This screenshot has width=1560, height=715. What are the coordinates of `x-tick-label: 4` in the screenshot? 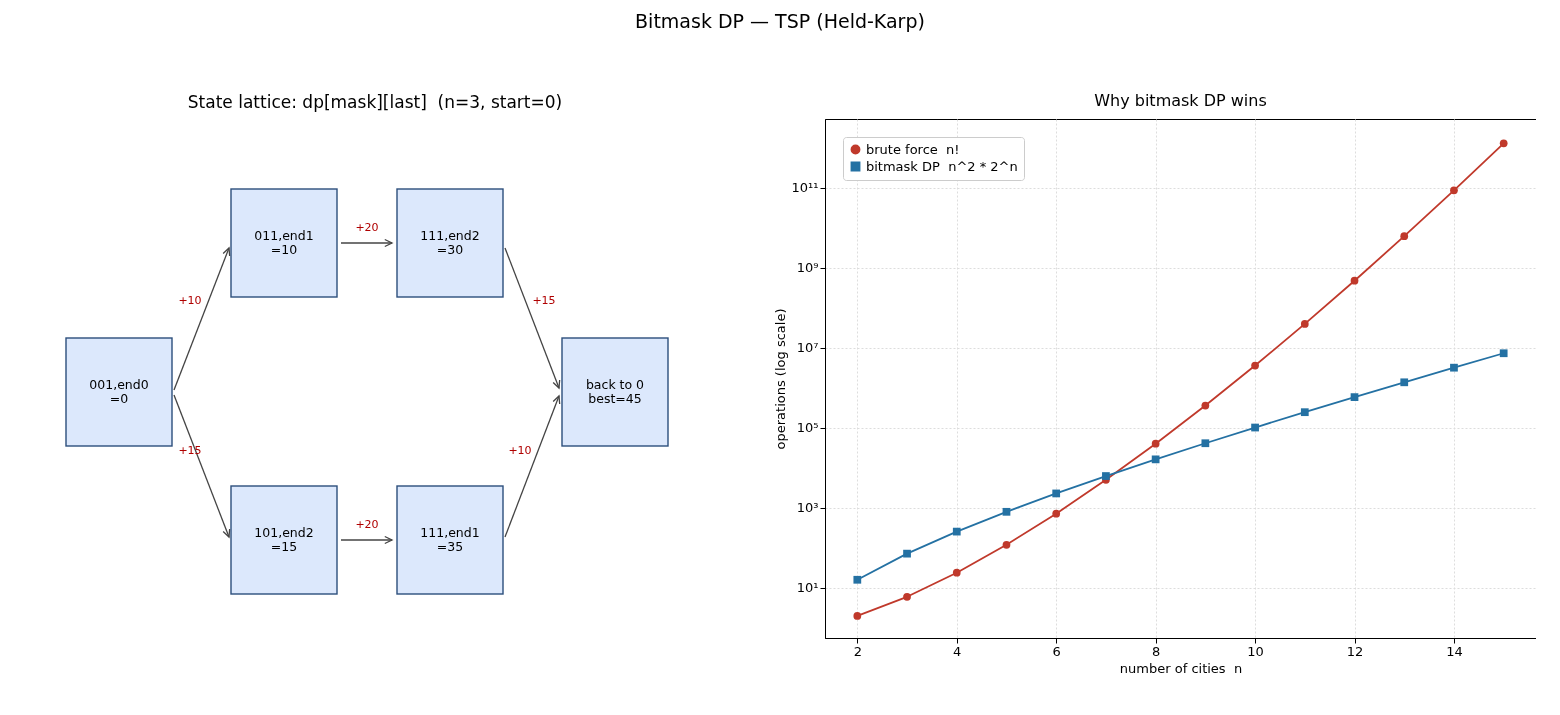 It's located at (957, 651).